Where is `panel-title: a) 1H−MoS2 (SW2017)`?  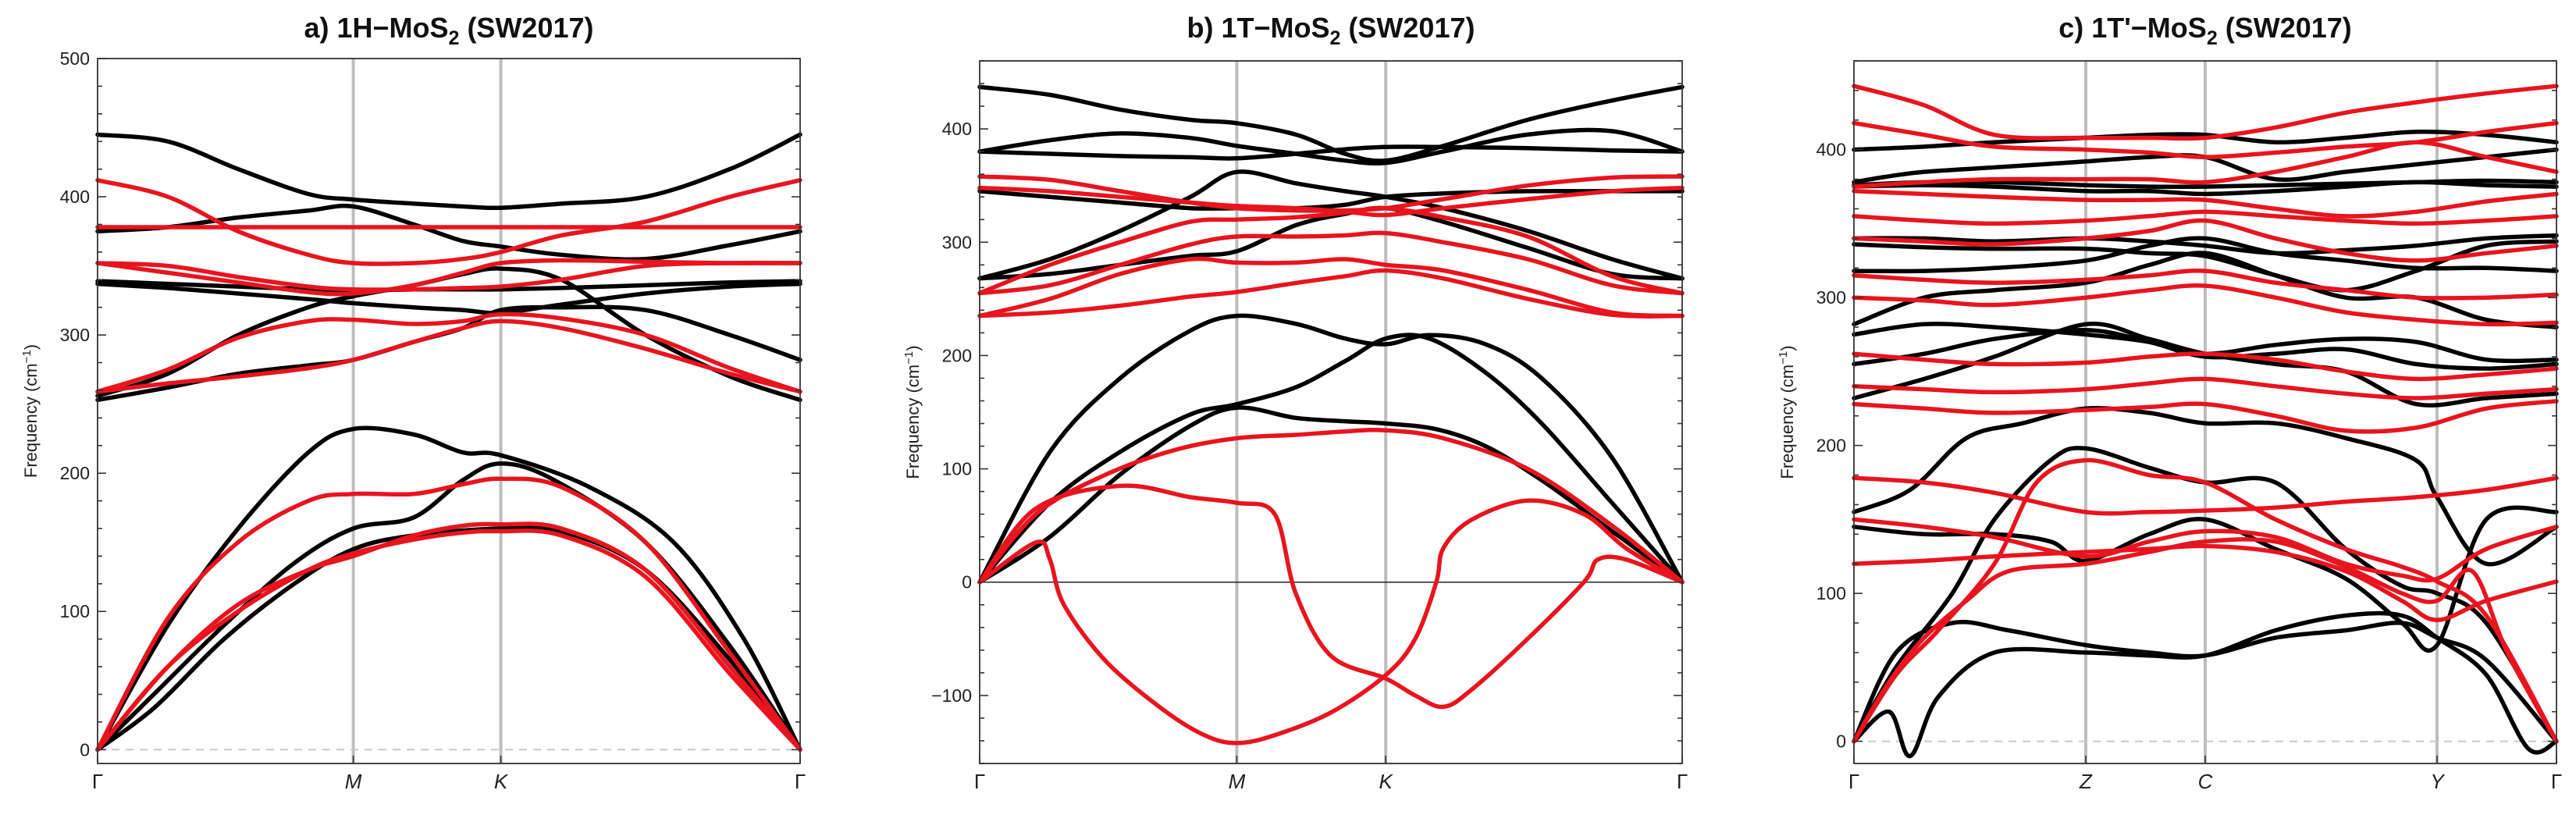 panel-title: a) 1H−MoS2 (SW2017) is located at coordinates (449, 30).